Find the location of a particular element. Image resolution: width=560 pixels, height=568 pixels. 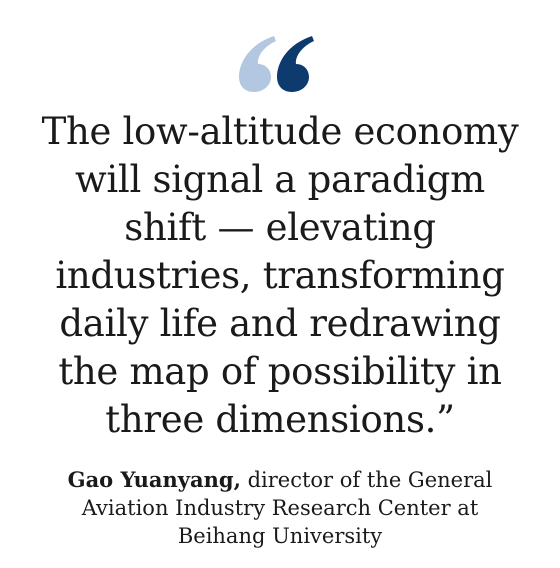

speaker-title: director of the General is located at coordinates (370, 480).